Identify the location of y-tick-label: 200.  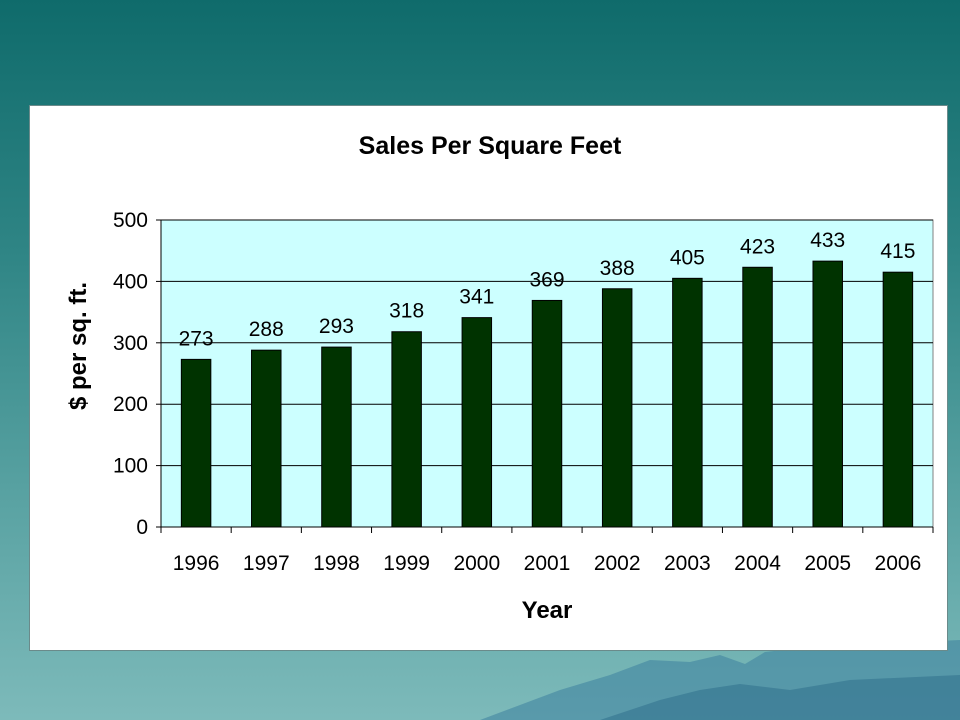
(130, 404).